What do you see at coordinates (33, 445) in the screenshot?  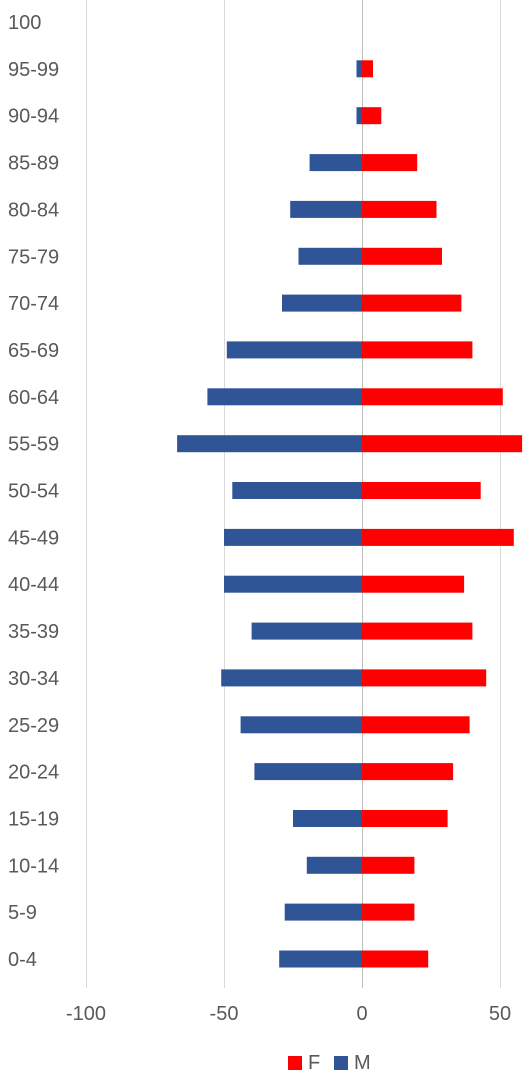 I see `category-label: 55-59` at bounding box center [33, 445].